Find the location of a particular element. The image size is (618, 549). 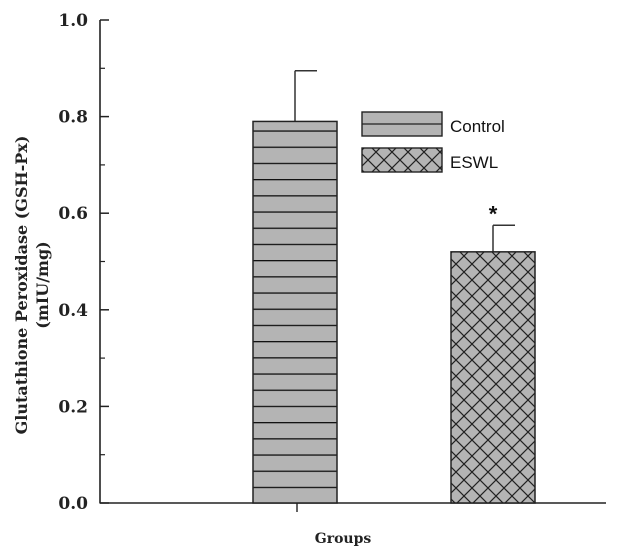

y-axis-title-line1: Glutathione Peroxidase (GSH-Px) is located at coordinates (21, 285).